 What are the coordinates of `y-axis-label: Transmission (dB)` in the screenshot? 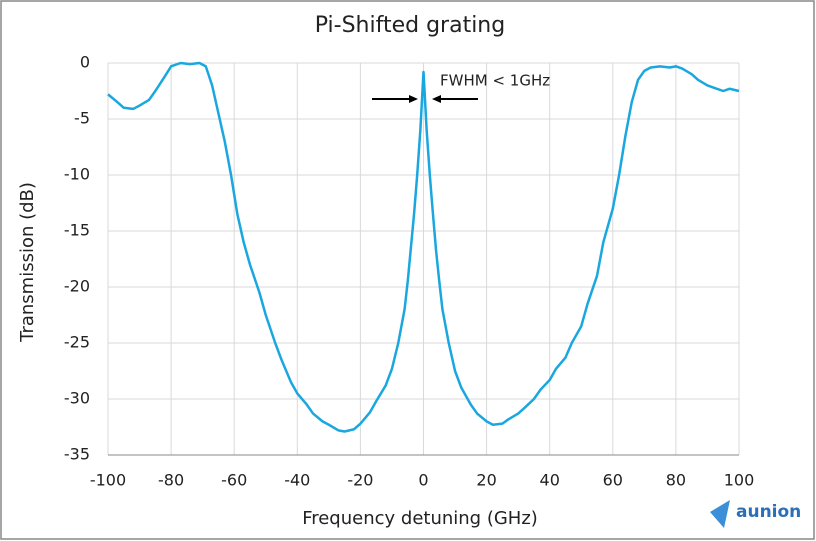 It's located at (27, 262).